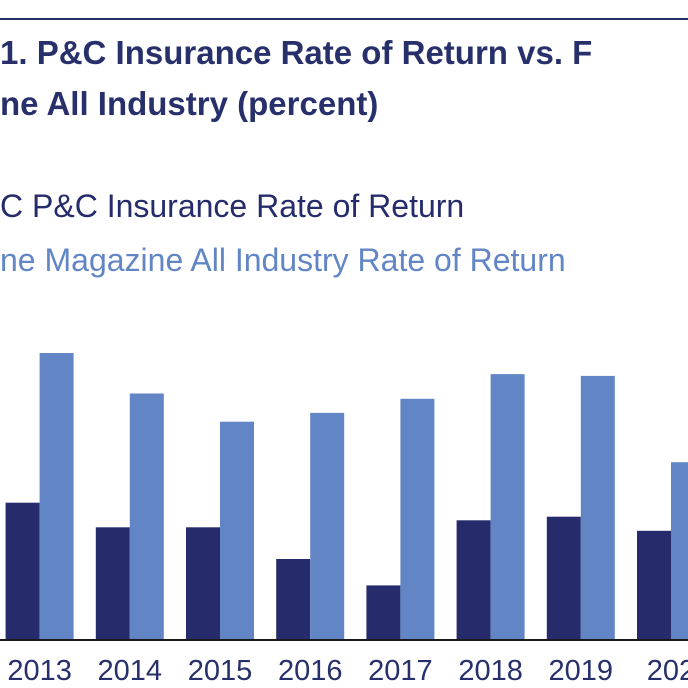 The height and width of the screenshot is (688, 688). Describe the element at coordinates (563, 578) in the screenshot. I see `bar-series-1-2019` at that location.